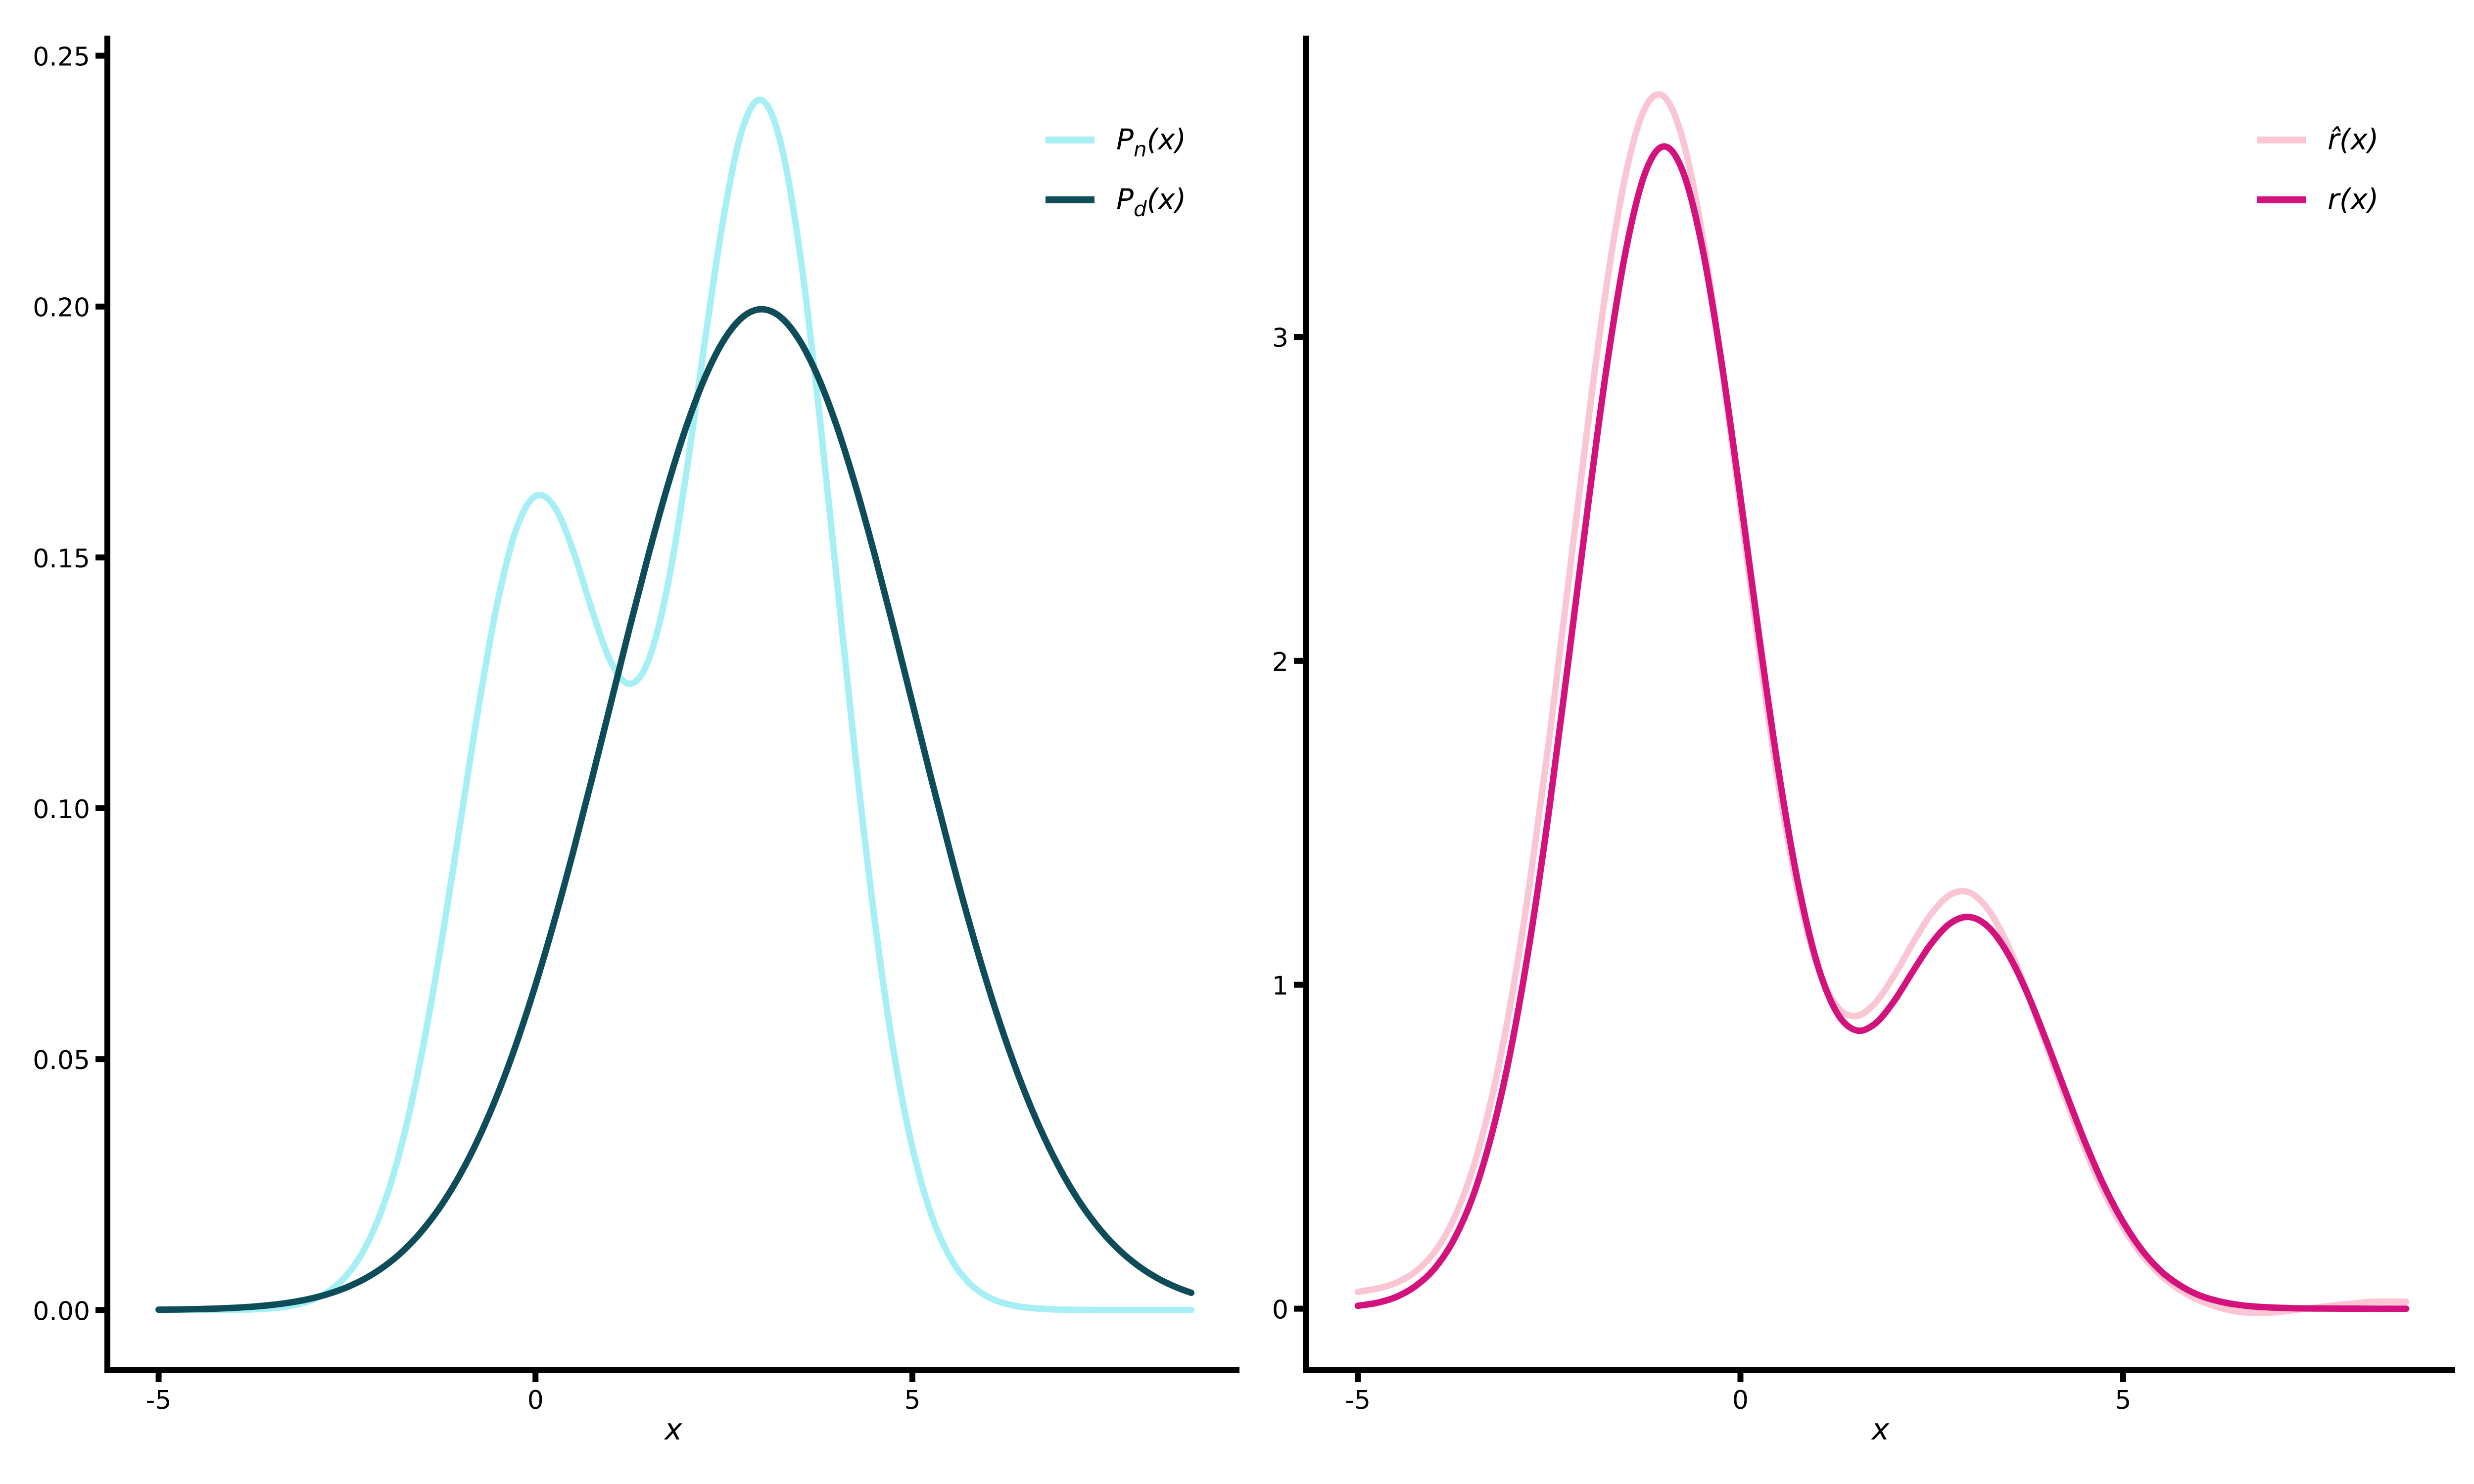  Describe the element at coordinates (1151, 142) in the screenshot. I see `left-legend-label-0: Pn(x)` at that location.